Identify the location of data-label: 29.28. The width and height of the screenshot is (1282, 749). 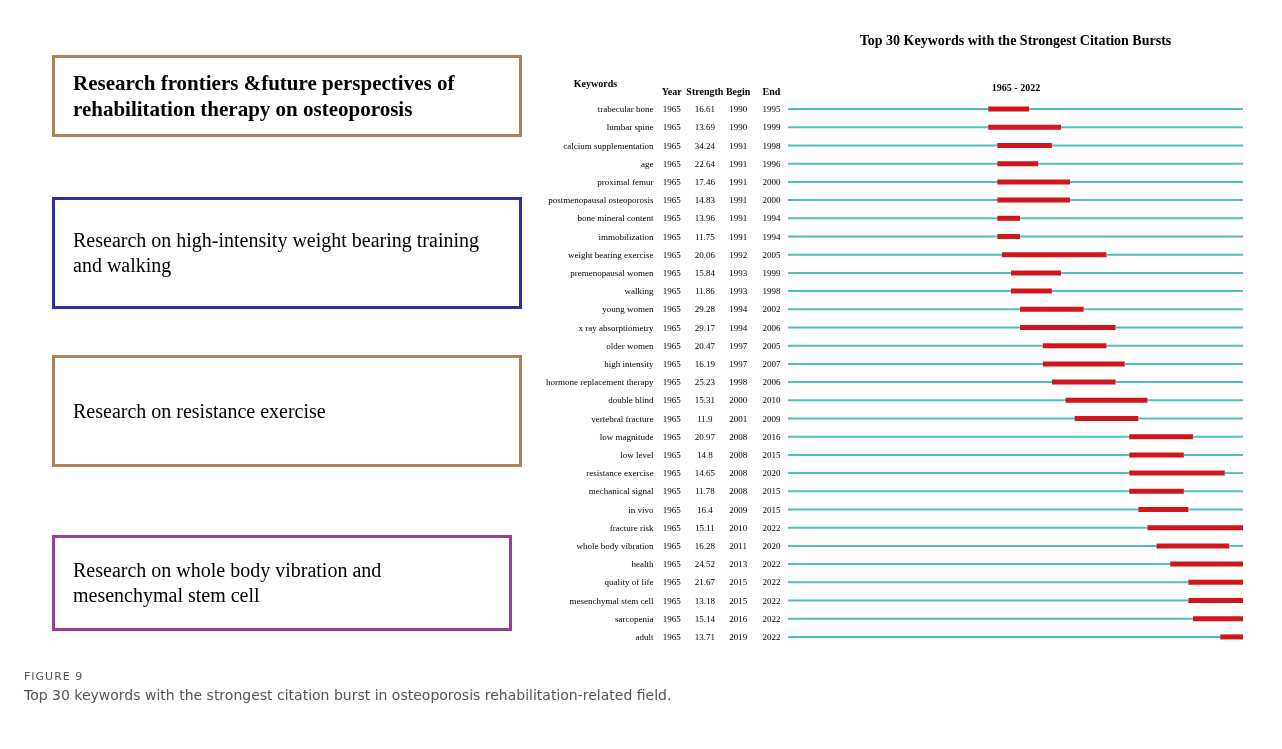
(705, 309).